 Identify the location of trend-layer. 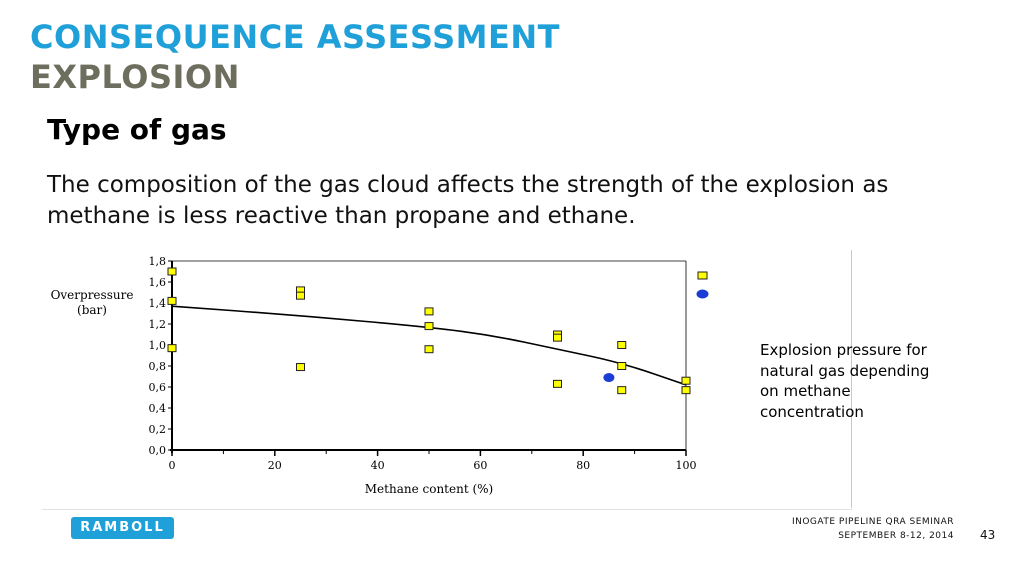
(429, 345).